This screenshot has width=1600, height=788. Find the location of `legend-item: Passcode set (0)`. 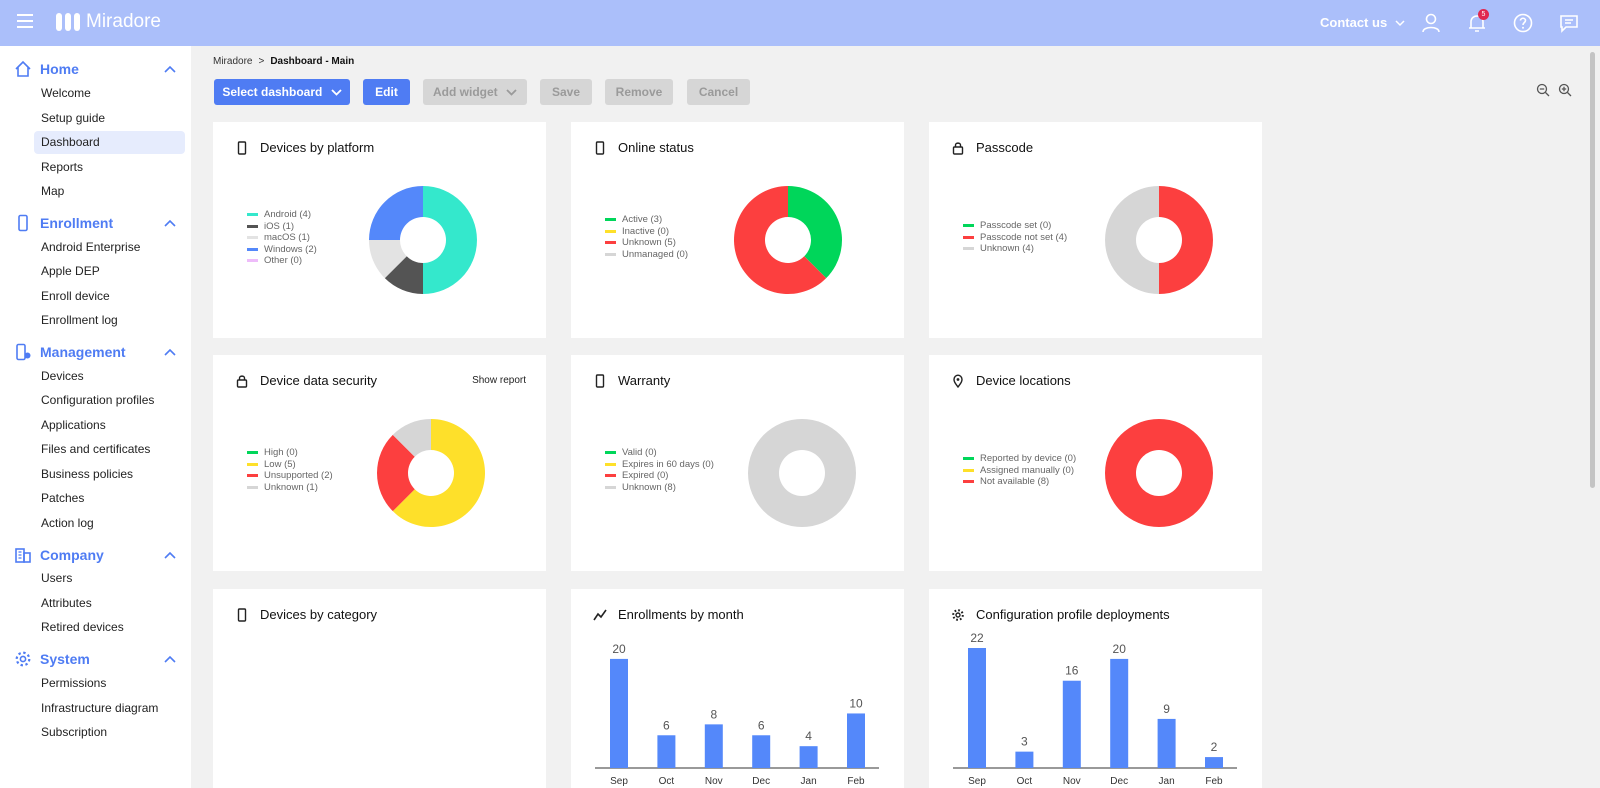

legend-item: Passcode set (0) is located at coordinates (1015, 226).